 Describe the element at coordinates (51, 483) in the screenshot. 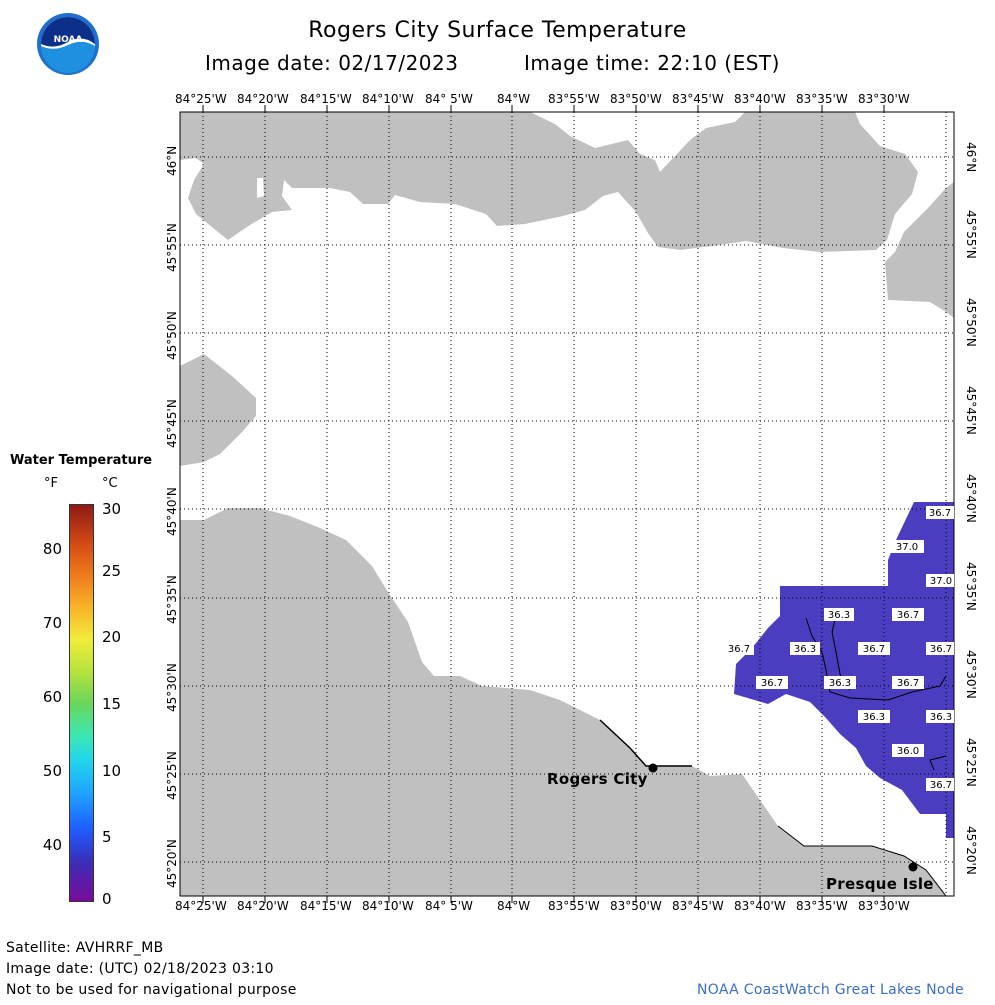

I see `legend-unit-f: °F` at that location.